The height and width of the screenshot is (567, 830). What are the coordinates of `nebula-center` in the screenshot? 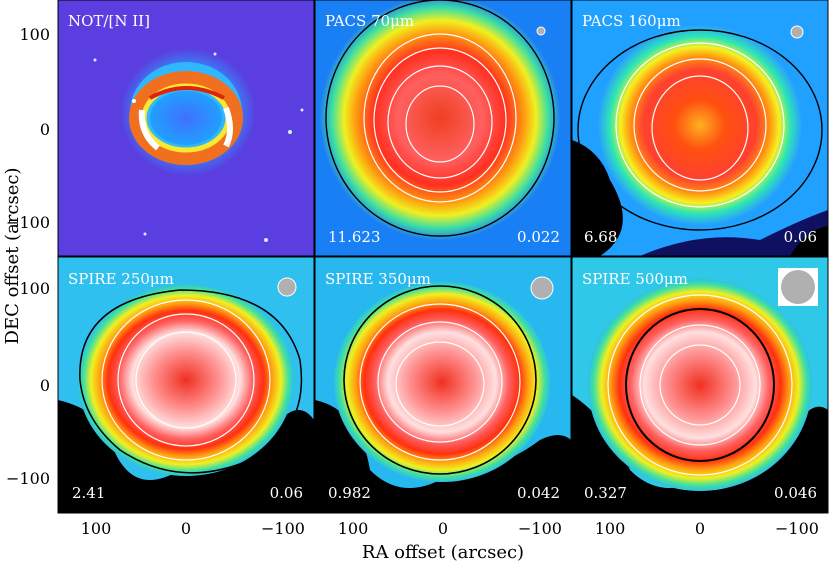 It's located at (186, 118).